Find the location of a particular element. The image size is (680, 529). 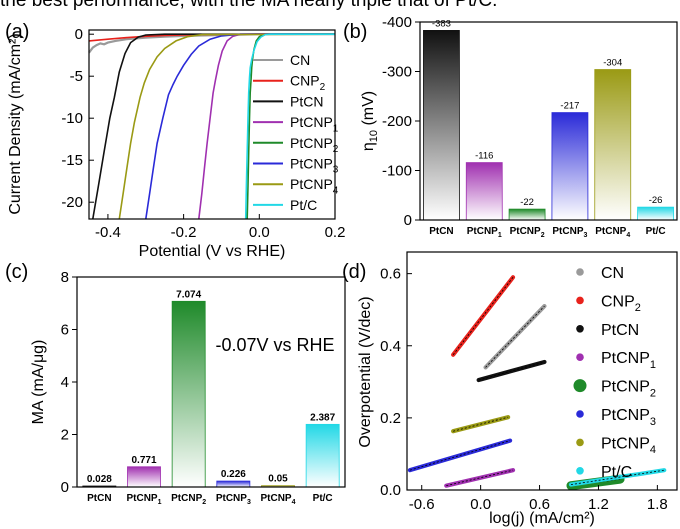

bar-value-label-ptcnp3: 0.226 is located at coordinates (233, 474).